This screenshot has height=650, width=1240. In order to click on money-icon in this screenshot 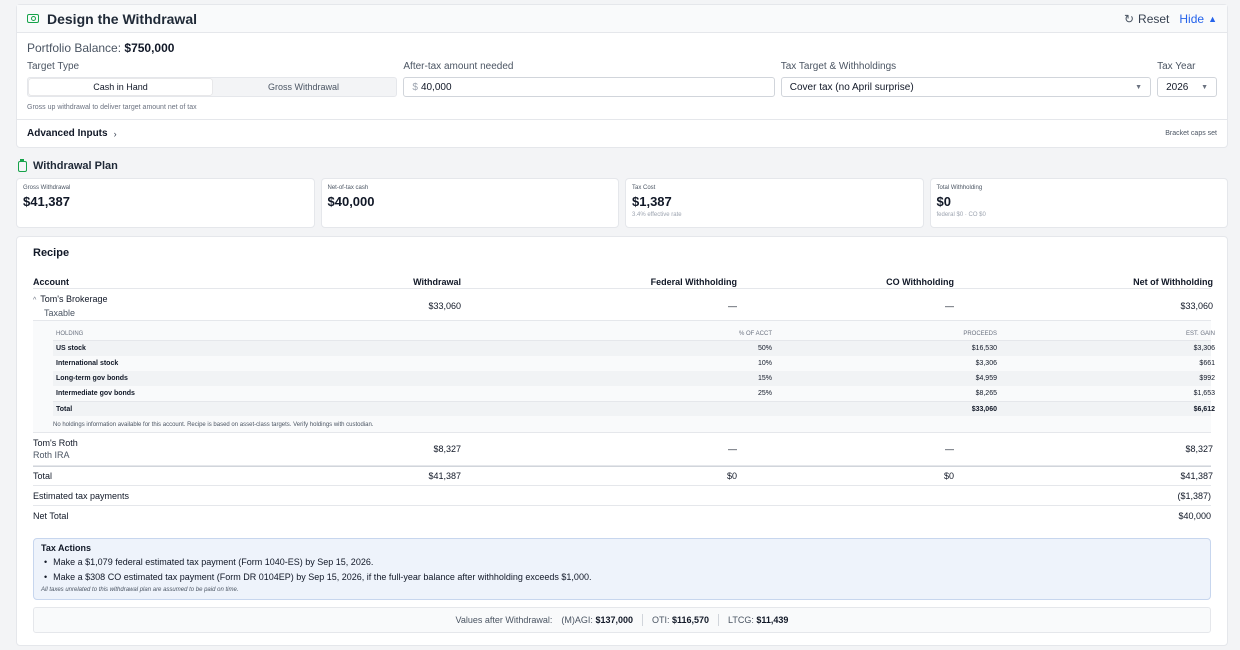, I will do `click(33, 18)`.